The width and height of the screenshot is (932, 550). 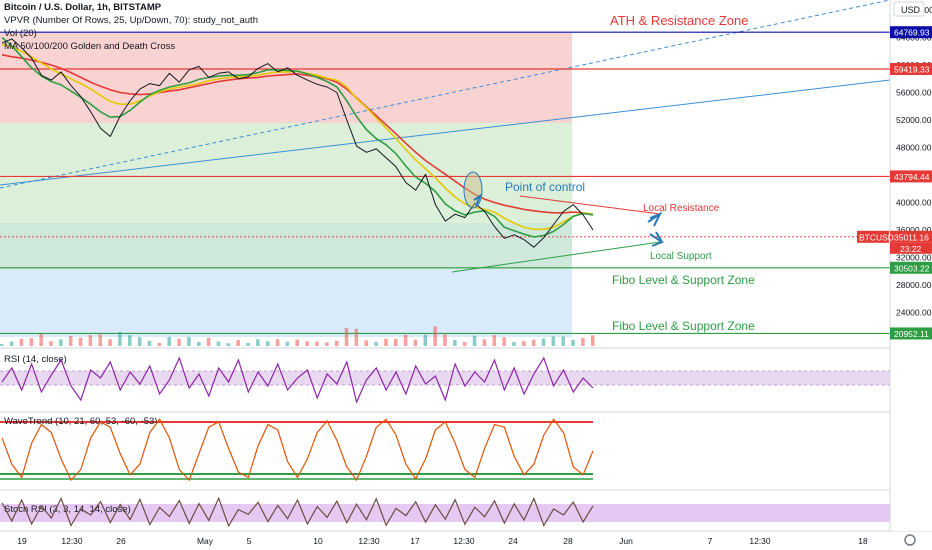 What do you see at coordinates (683, 326) in the screenshot?
I see `fibo-zone-annotation-2: Fibo Level & Support Zone` at bounding box center [683, 326].